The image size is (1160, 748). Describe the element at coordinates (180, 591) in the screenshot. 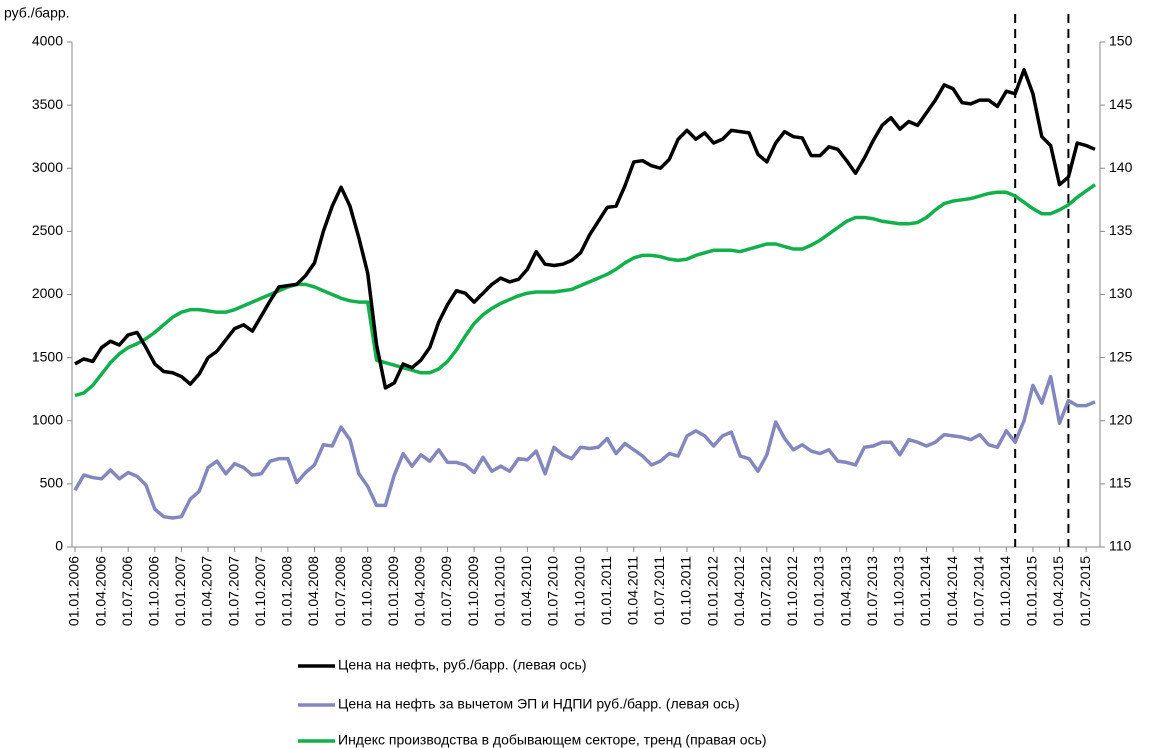

I see `x-tick-label: 01.01.2007` at that location.